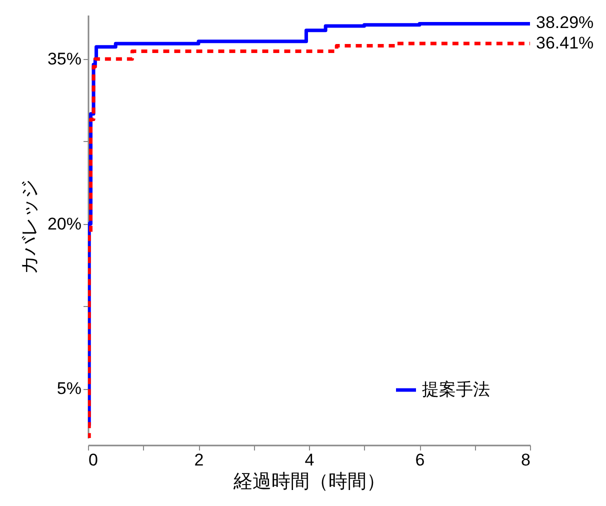  I want to click on x-tick-label: 2, so click(199, 460).